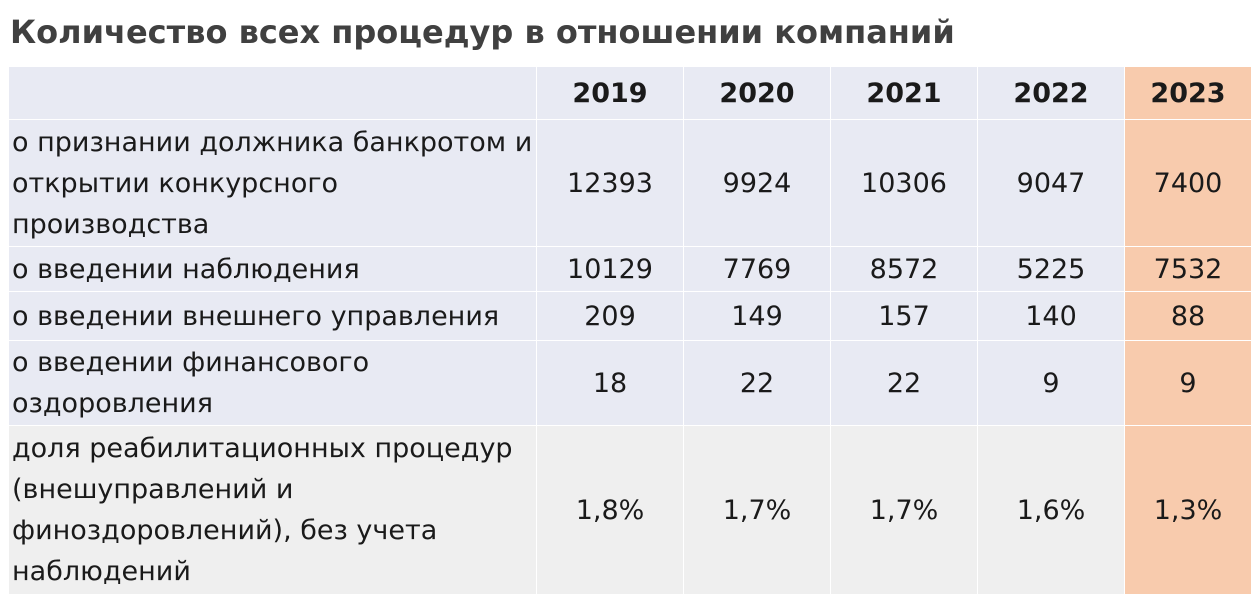 The height and width of the screenshot is (608, 1251). What do you see at coordinates (610, 269) in the screenshot?
I see `table-cell: 10129` at bounding box center [610, 269].